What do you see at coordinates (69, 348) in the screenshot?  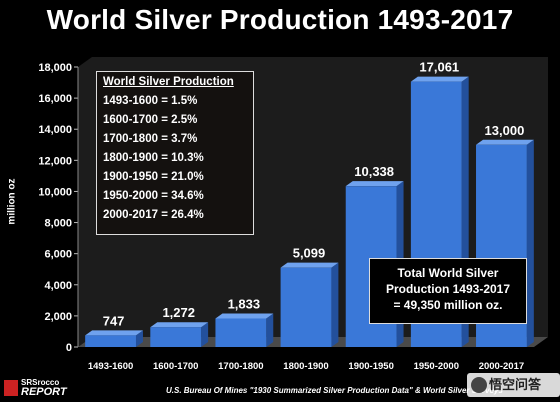 I see `y-tick-label: 0` at bounding box center [69, 348].